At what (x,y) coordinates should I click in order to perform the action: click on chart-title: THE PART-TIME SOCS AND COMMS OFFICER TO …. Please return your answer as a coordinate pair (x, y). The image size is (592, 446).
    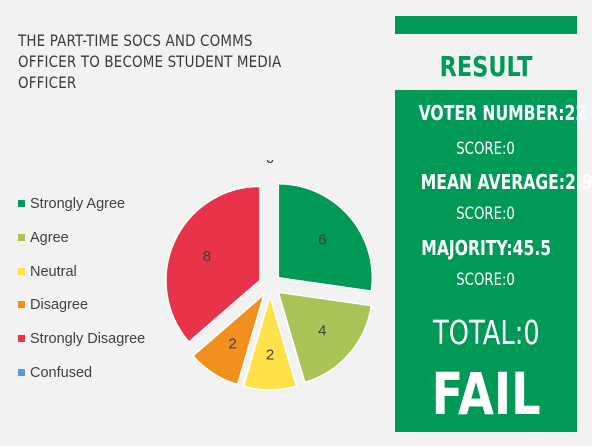
    Looking at the image, I should click on (150, 61).